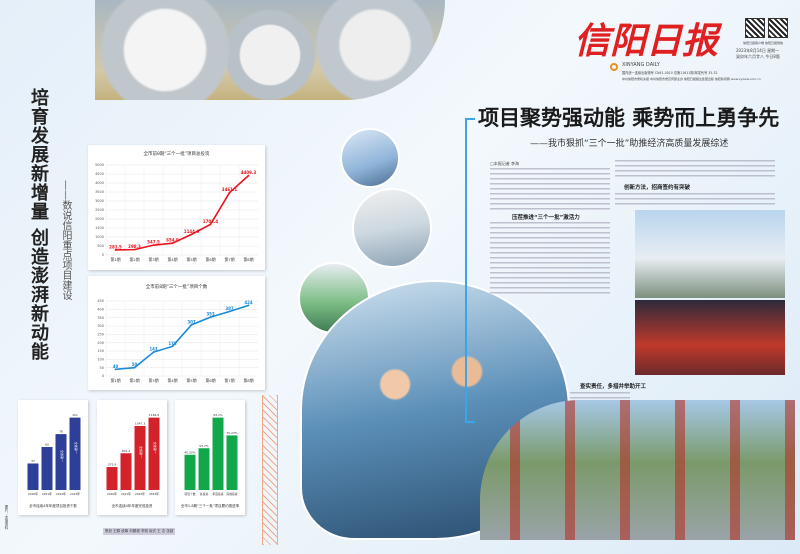 The height and width of the screenshot is (554, 800). Describe the element at coordinates (102, 368) in the screenshot. I see `y-tick-label: 50` at that location.